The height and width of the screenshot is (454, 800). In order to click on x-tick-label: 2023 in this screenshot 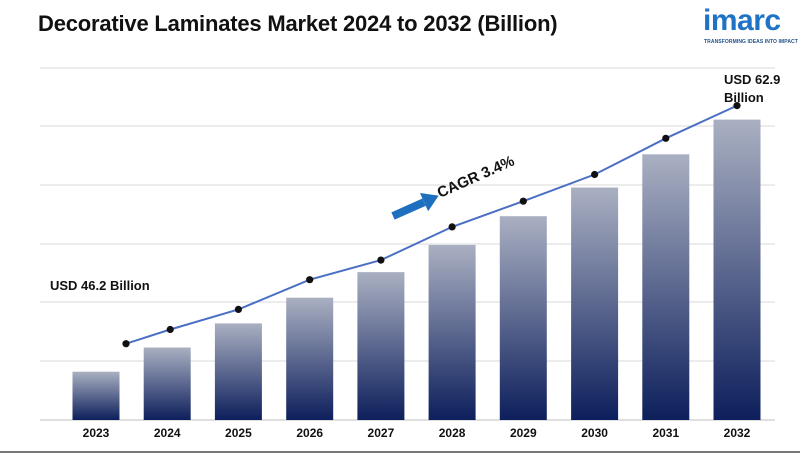, I will do `click(96, 433)`.